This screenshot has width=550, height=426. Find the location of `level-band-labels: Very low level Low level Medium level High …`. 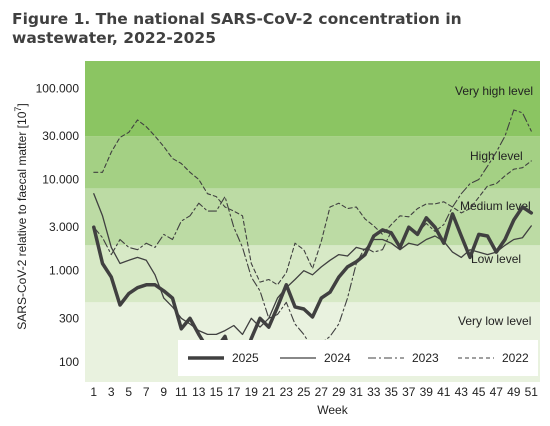

level-band-labels: Very low level Low level Medium level High … is located at coordinates (494, 206).